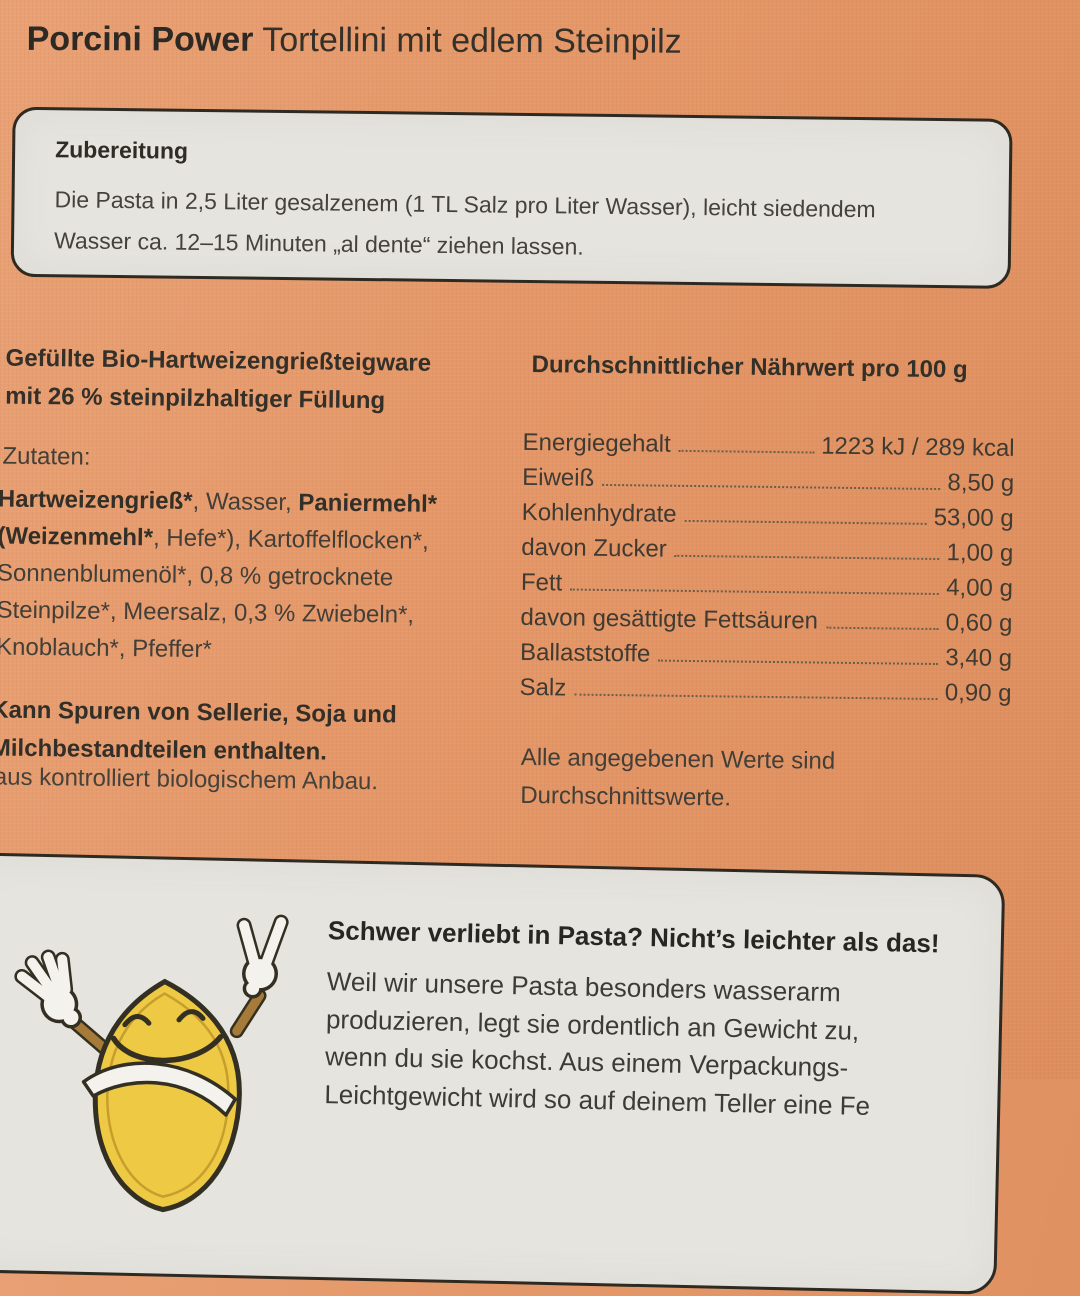 The image size is (1080, 1296). Describe the element at coordinates (979, 623) in the screenshot. I see `nutrient-value: 0,60 g` at that location.